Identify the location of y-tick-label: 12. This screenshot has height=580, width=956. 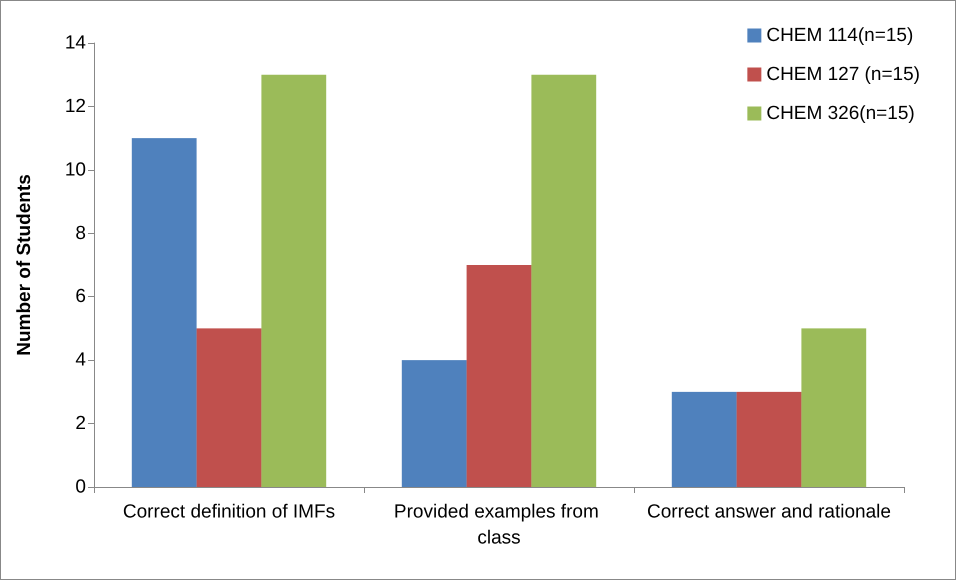
(75, 106).